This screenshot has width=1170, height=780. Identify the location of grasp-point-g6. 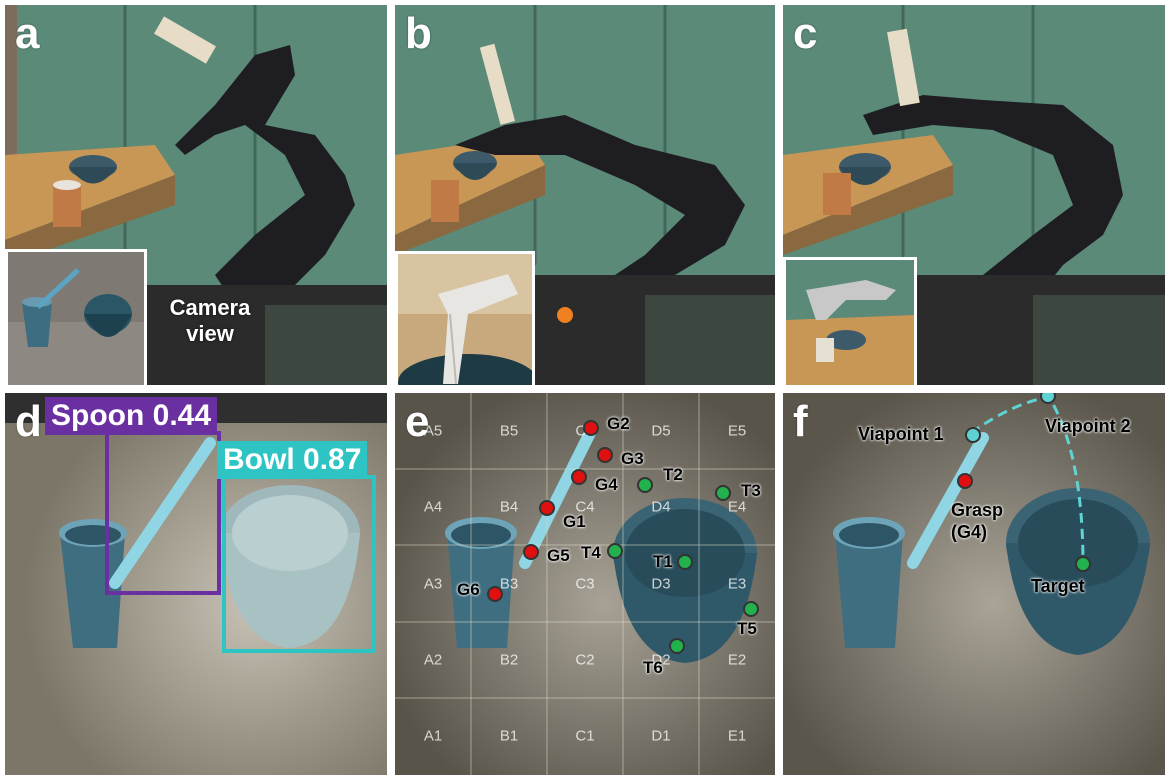
(495, 594).